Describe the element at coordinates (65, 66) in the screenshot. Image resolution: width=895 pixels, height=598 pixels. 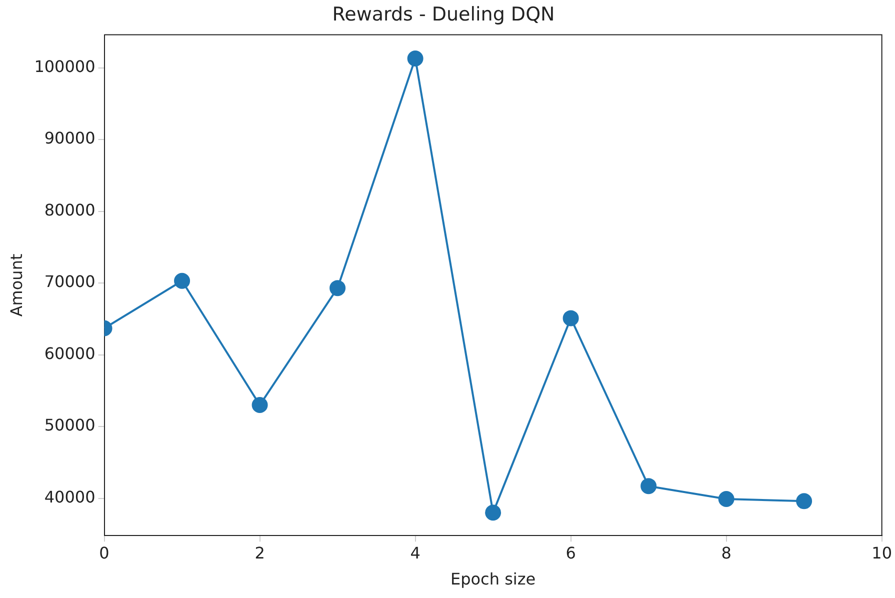
I see `y-tick-label: 100000` at that location.